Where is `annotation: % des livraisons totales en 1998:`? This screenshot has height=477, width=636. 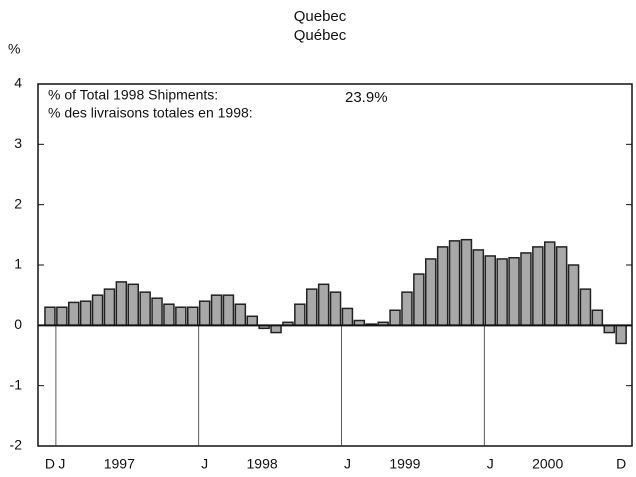
annotation: % des livraisons totales en 1998: is located at coordinates (150, 113).